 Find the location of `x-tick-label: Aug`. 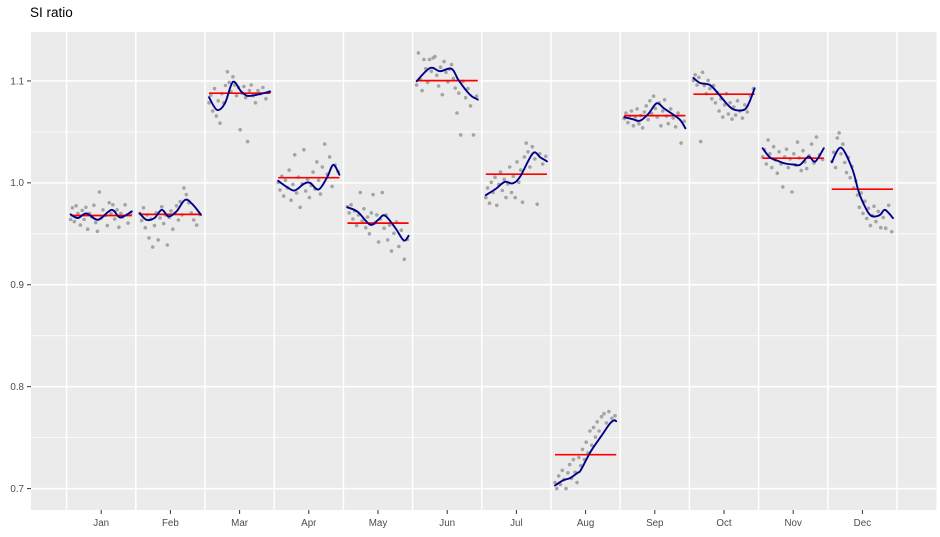

x-tick-label: Aug is located at coordinates (585, 523).